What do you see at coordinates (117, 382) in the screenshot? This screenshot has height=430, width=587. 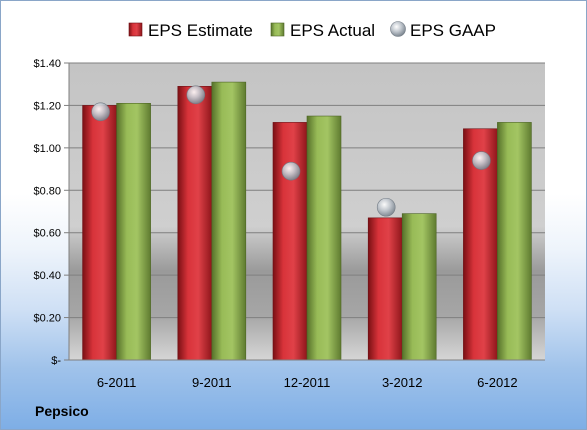 I see `x-tick-label: 6-2011` at bounding box center [117, 382].